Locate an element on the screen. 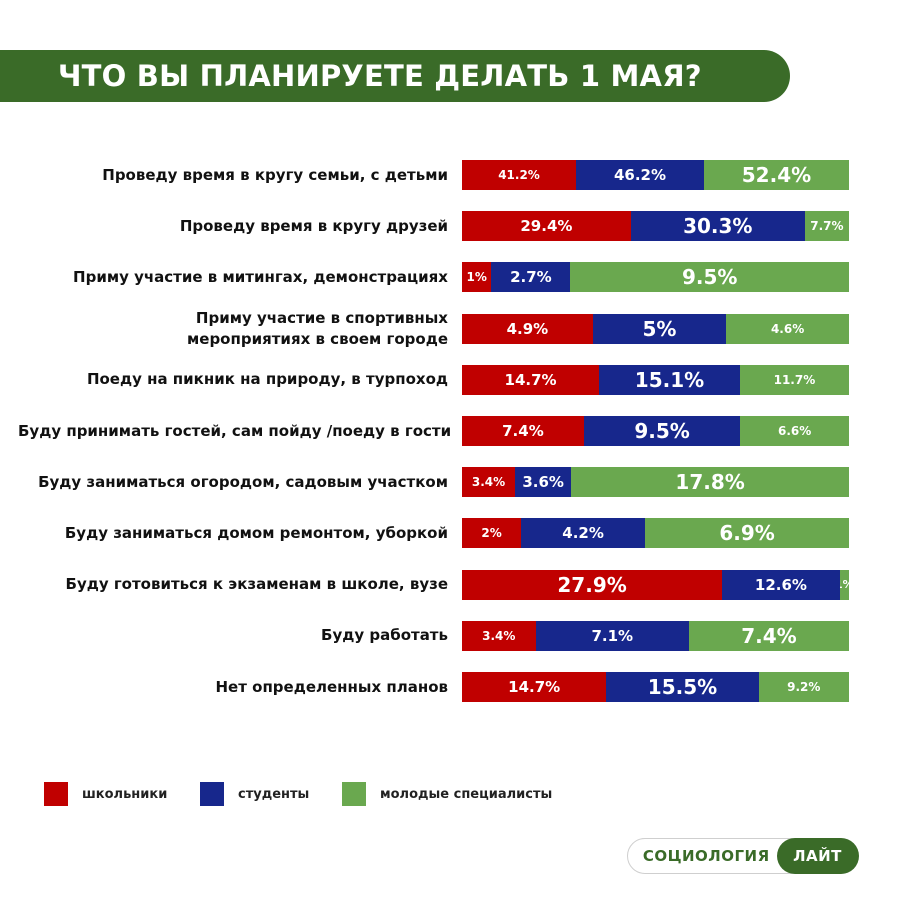 This screenshot has height=900, width=900. category-label: Буду заниматься домом ремонтом, уборкой is located at coordinates (233, 533).